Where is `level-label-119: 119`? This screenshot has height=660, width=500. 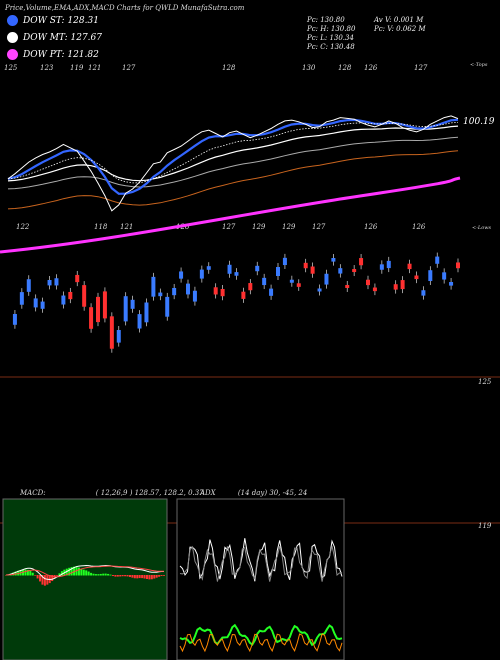
level-label-119: 119 is located at coordinates (485, 526).